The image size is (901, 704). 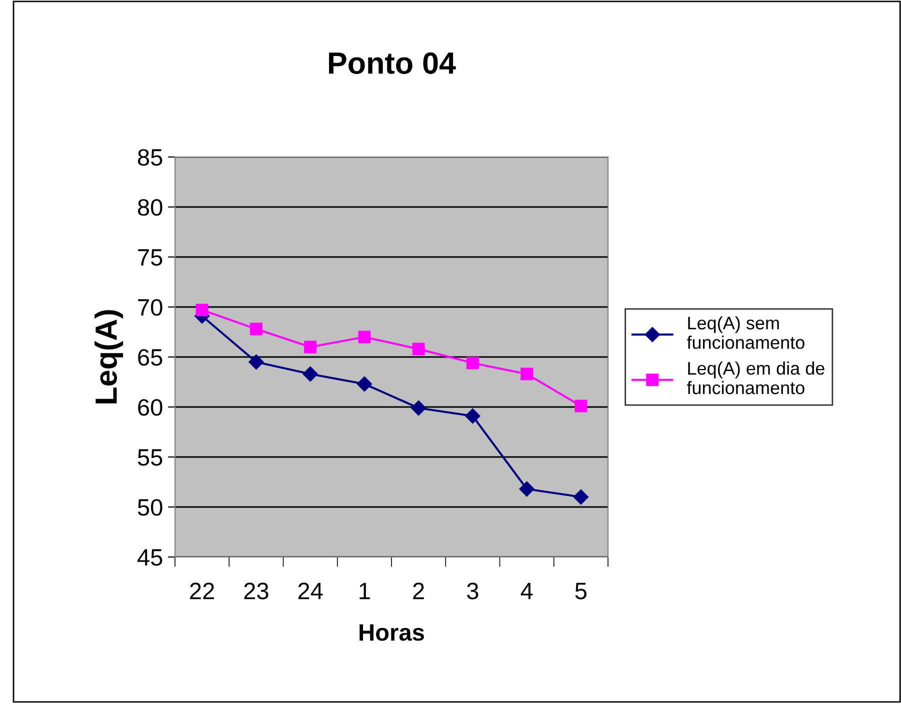 I want to click on x-tick-label: 24, so click(x=310, y=591).